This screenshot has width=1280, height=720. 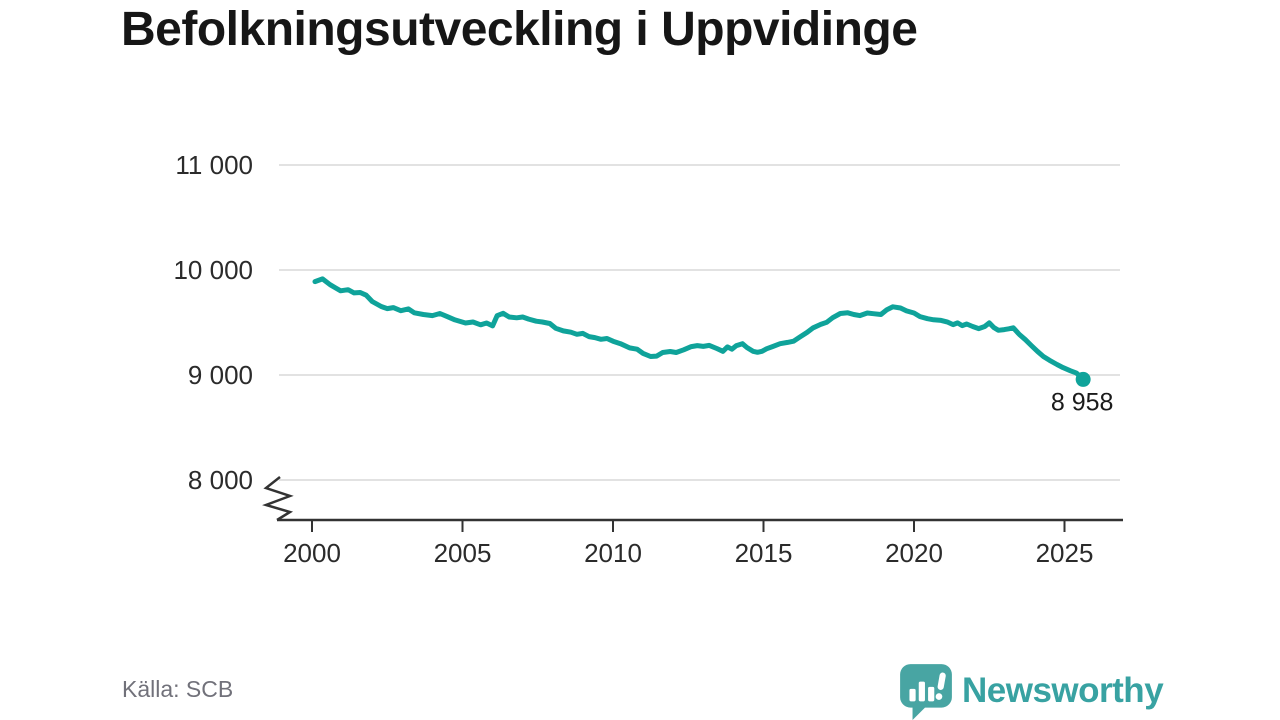 What do you see at coordinates (1065, 553) in the screenshot?
I see `x-tick-label-2025: 2025` at bounding box center [1065, 553].